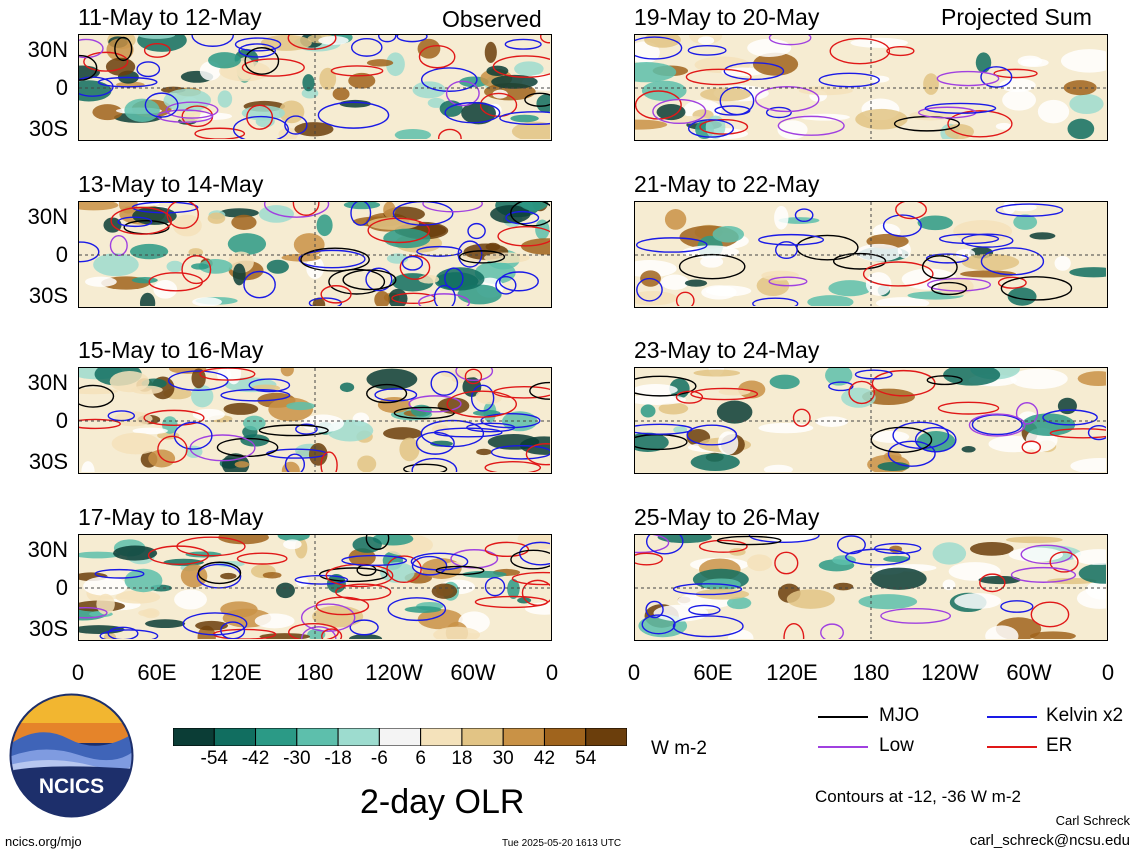  I want to click on colorbar-tick-label: 18, so click(462, 758).